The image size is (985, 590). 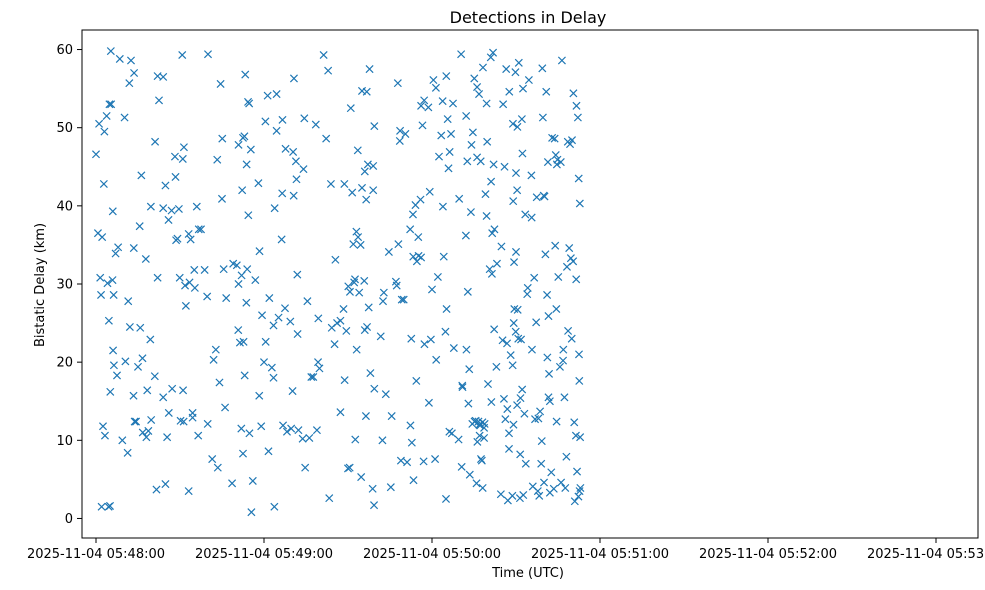 What do you see at coordinates (64, 441) in the screenshot?
I see `y-tick-label: 10` at bounding box center [64, 441].